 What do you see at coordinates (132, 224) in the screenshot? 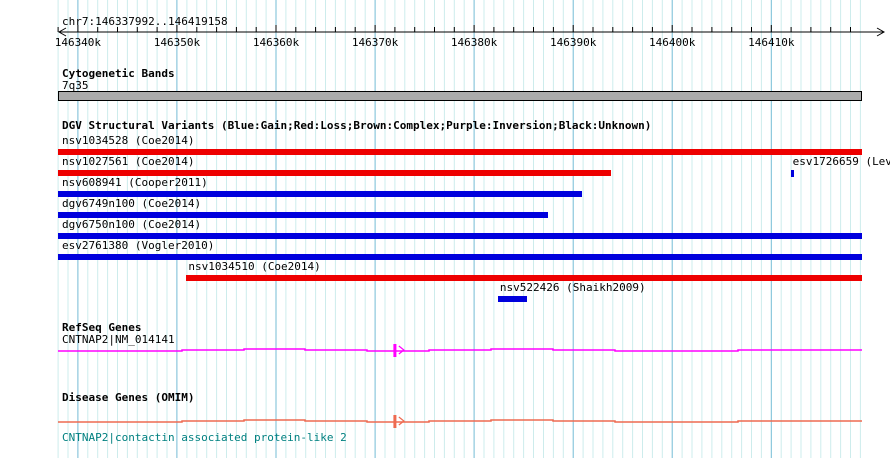
I see `variant-label-dgv6750n100: dgv6750n100 (Coe2014)` at bounding box center [132, 224].